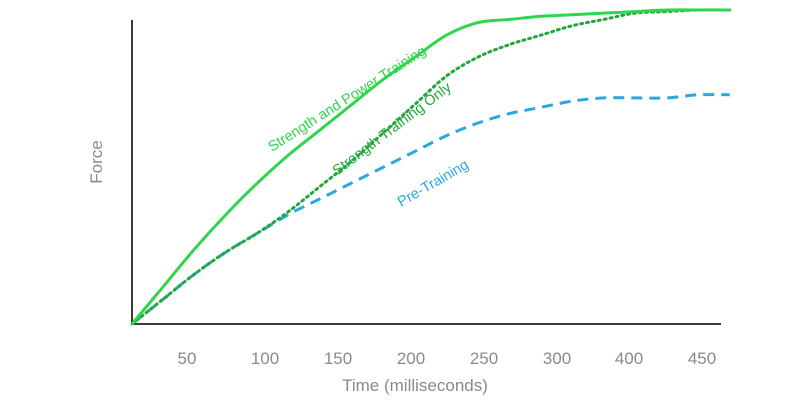  Describe the element at coordinates (338, 358) in the screenshot. I see `x-tick-label: 150` at that location.